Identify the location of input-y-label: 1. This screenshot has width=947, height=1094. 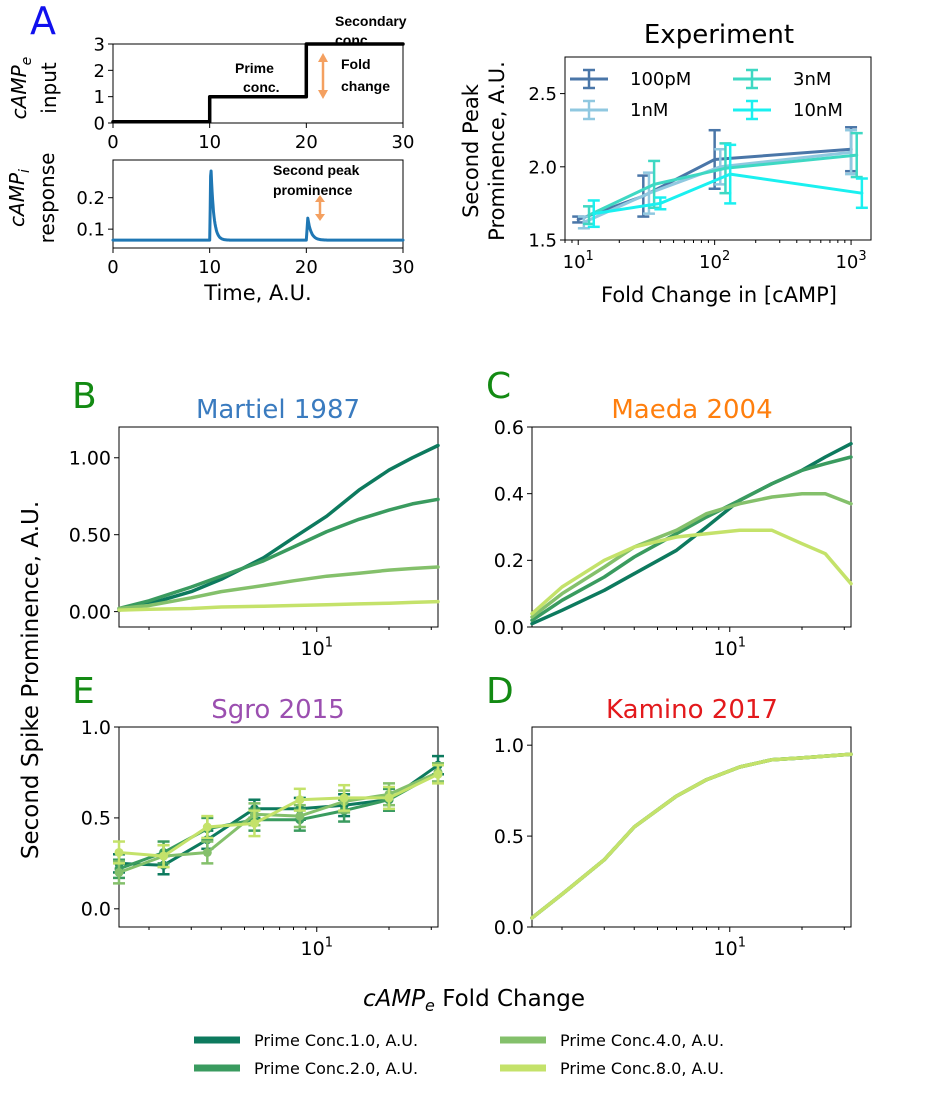
(99, 97).